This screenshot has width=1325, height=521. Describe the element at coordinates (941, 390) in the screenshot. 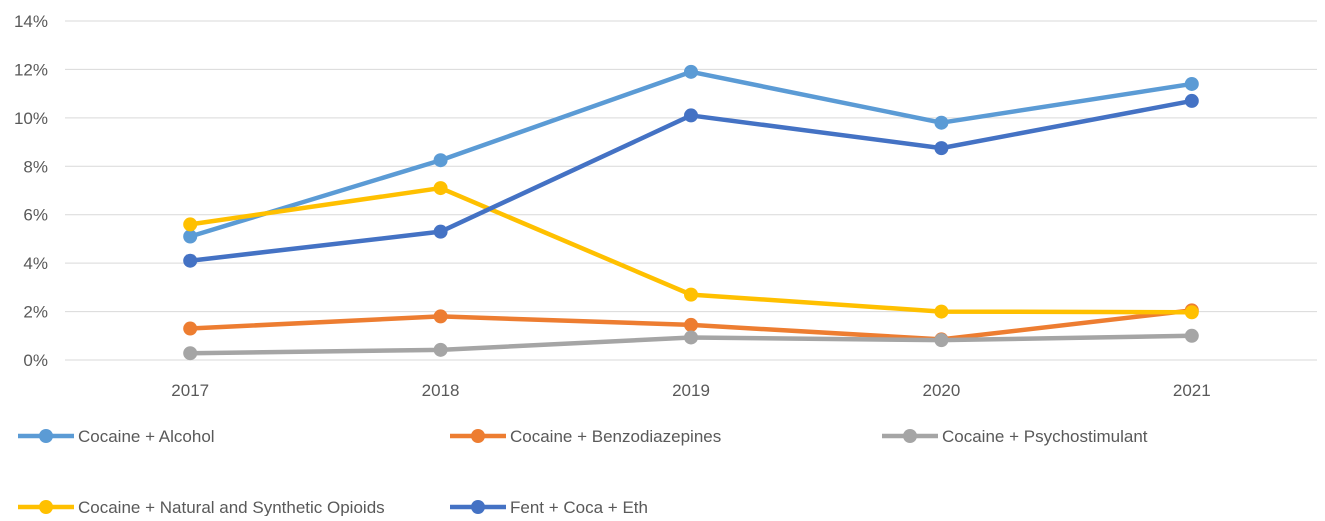

I see `x-tick-label: 2020` at that location.